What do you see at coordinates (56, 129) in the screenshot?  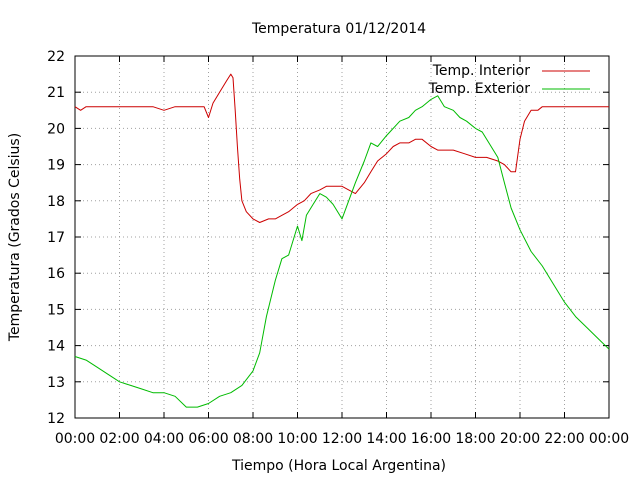 I see `y-tick-label: 20` at bounding box center [56, 129].